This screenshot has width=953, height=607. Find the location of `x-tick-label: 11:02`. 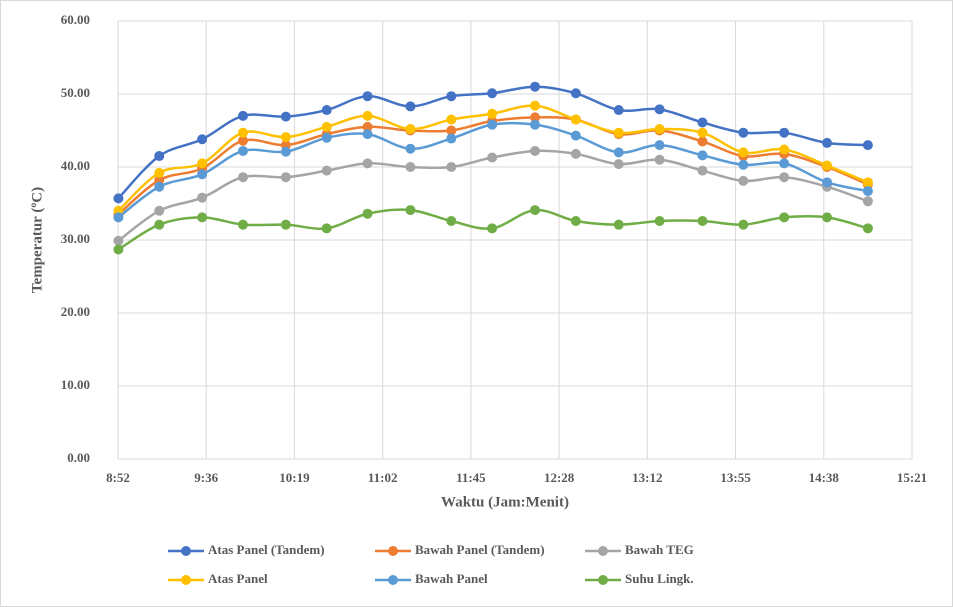

x-tick-label: 11:02 is located at coordinates (383, 477).